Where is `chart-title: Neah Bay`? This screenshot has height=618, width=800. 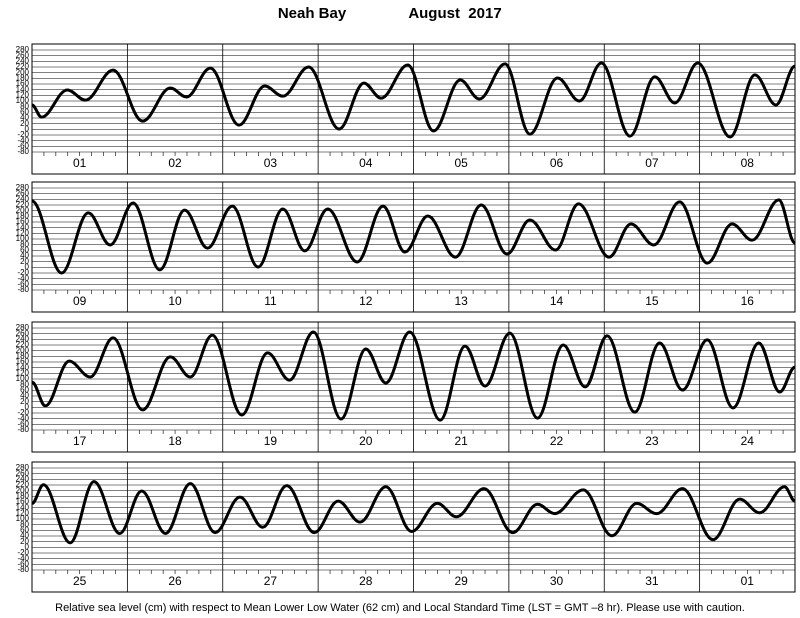
chart-title: Neah Bay is located at coordinates (312, 13).